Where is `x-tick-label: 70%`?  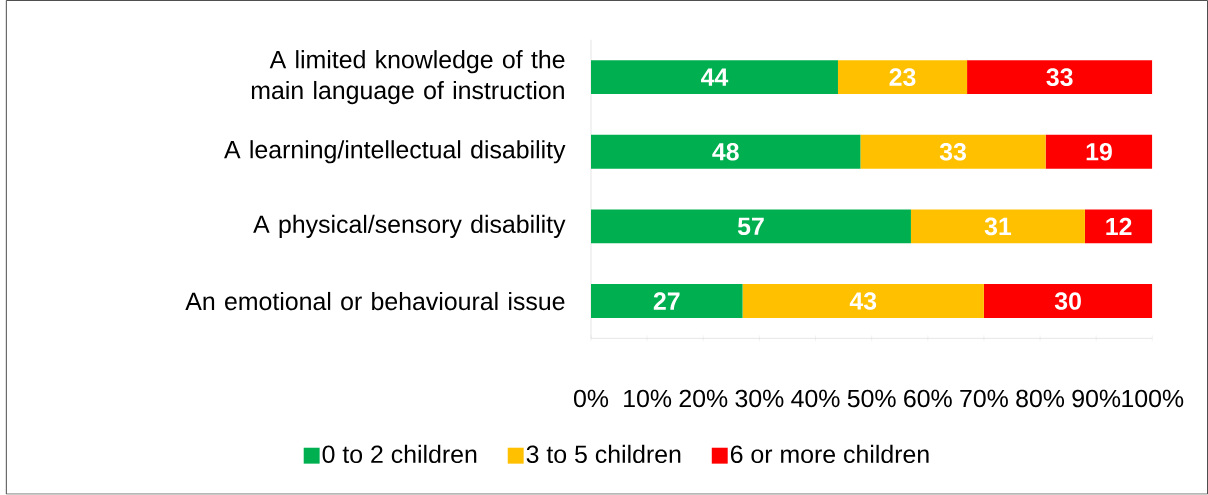
x-tick-label: 70% is located at coordinates (984, 398).